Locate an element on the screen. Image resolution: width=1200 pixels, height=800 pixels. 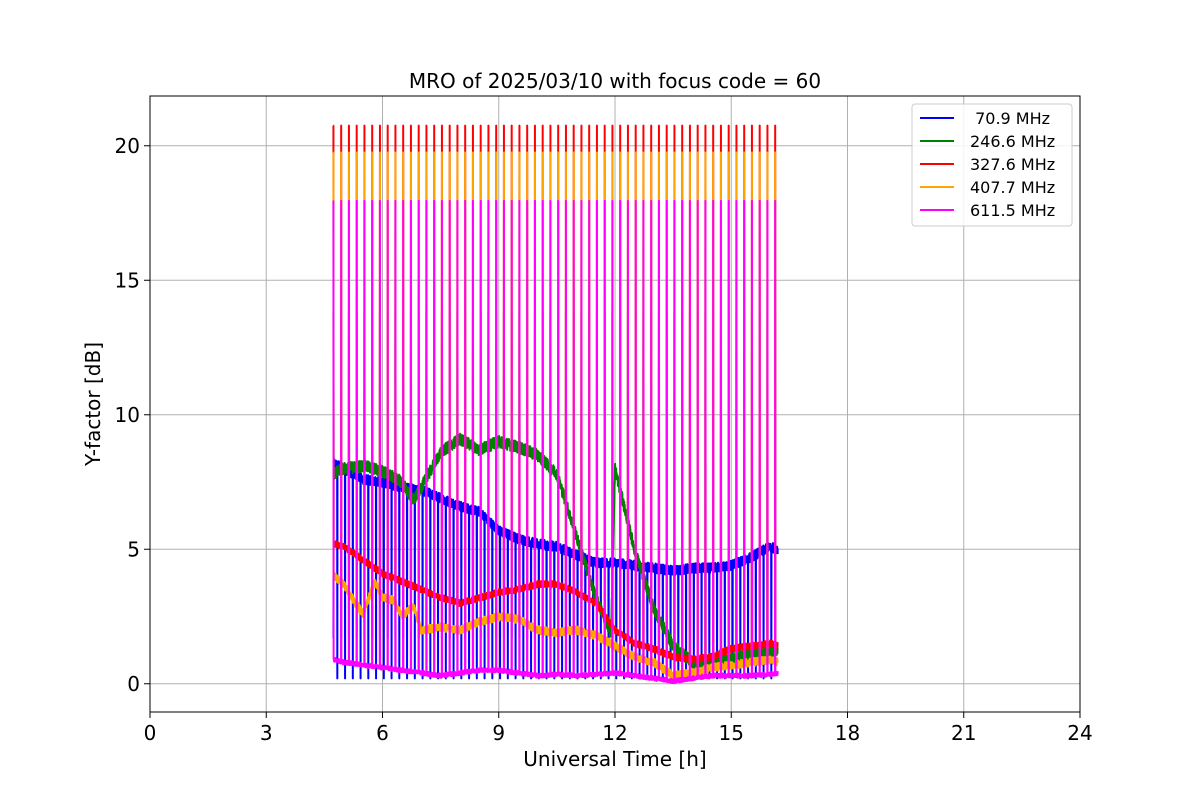
y-tick-label: 10 is located at coordinates (127, 415).